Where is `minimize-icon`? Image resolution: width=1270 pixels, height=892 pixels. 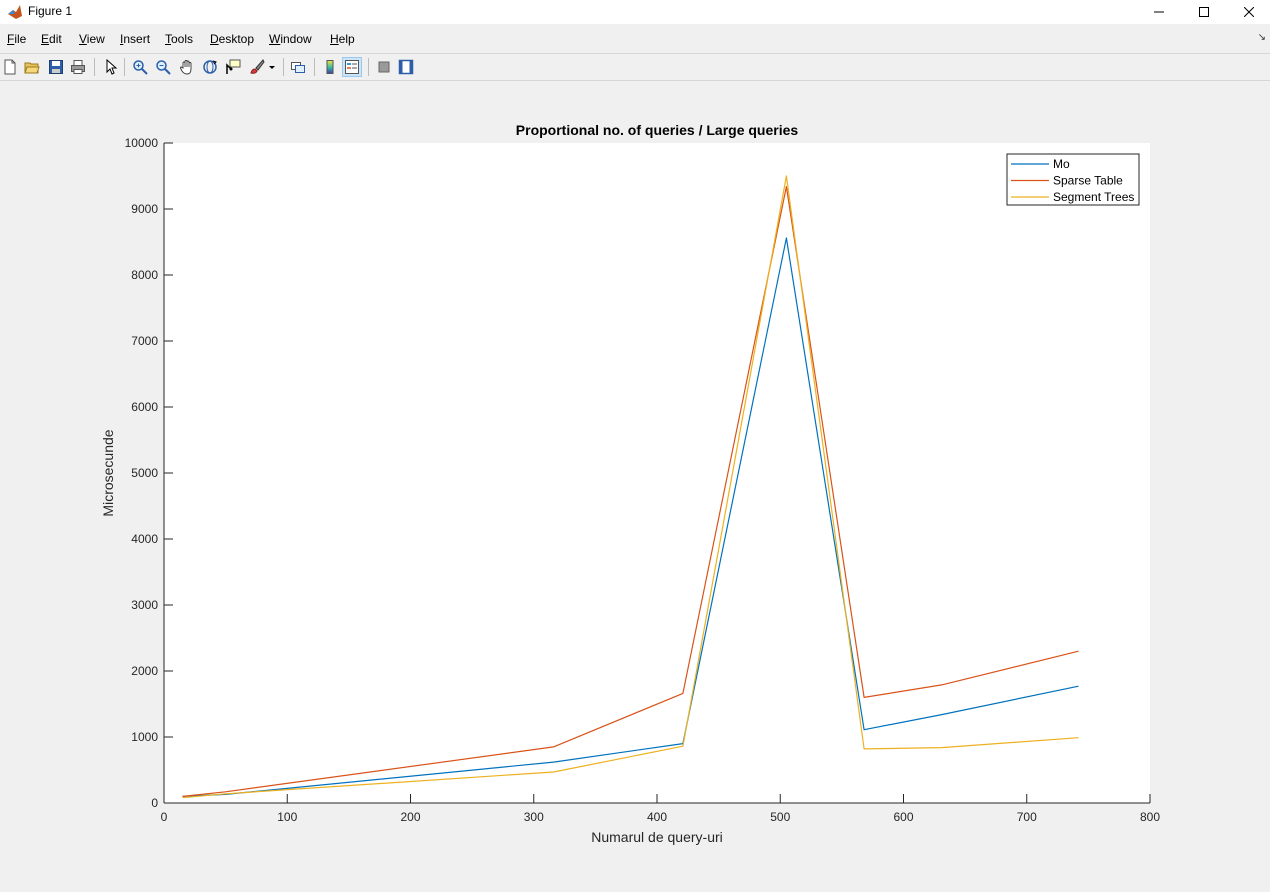 minimize-icon is located at coordinates (1159, 12).